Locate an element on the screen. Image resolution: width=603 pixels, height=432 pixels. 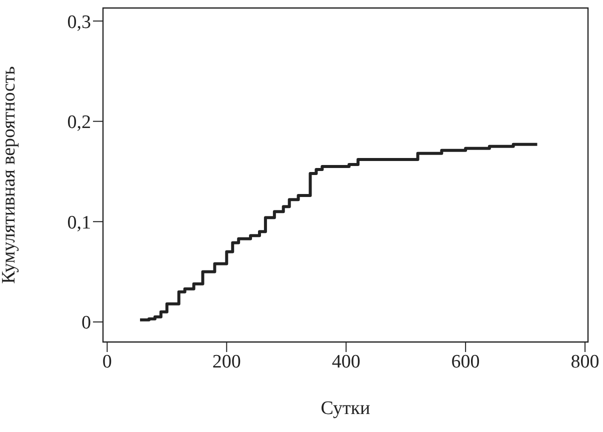
x-tick-label: 800 is located at coordinates (585, 361).